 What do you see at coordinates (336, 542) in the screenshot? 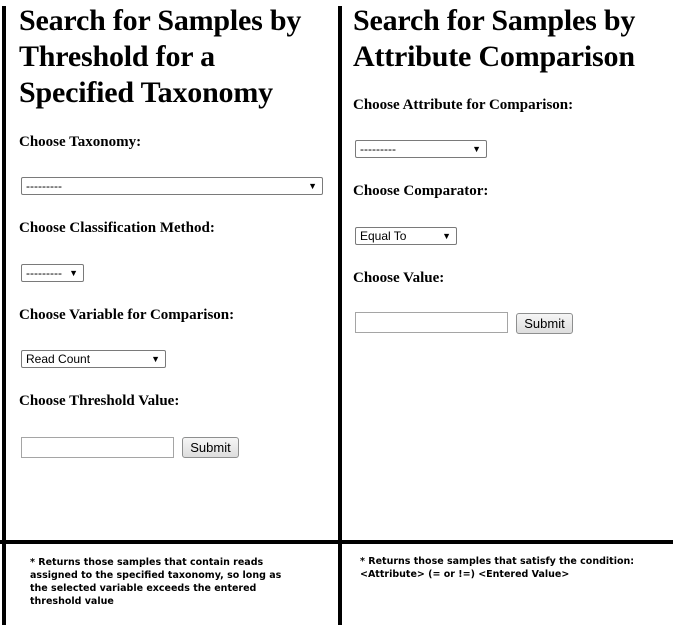
I see `footer-divider` at bounding box center [336, 542].